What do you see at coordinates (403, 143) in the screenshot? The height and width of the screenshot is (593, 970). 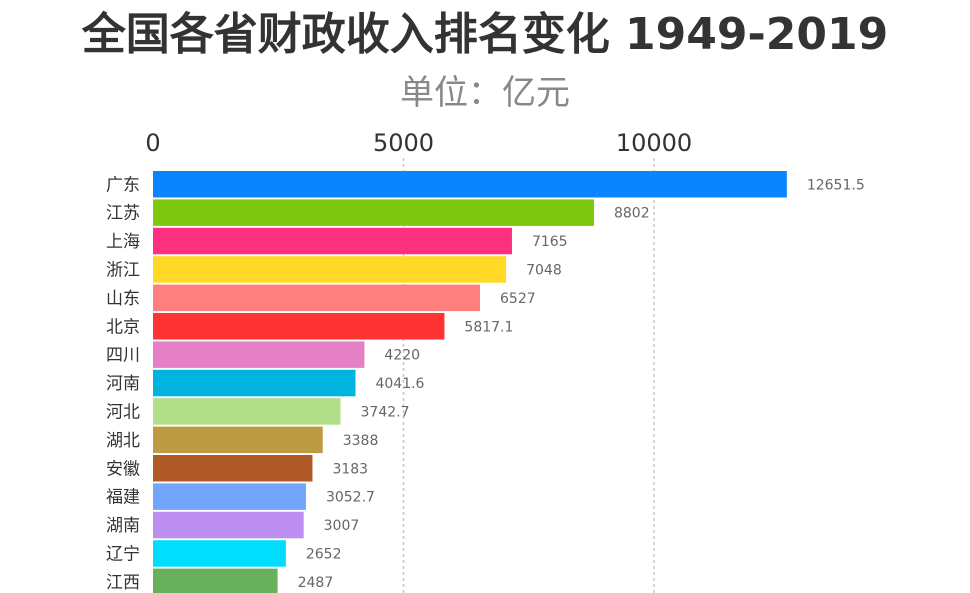 I see `x-tick-label: 5000` at bounding box center [403, 143].